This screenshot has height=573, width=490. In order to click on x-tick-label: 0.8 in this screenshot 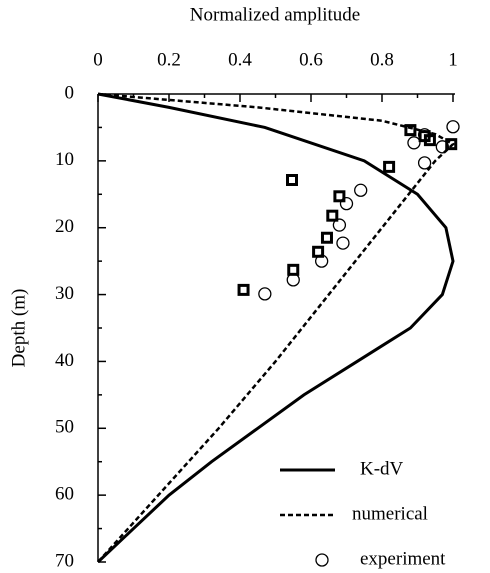, I will do `click(382, 59)`.